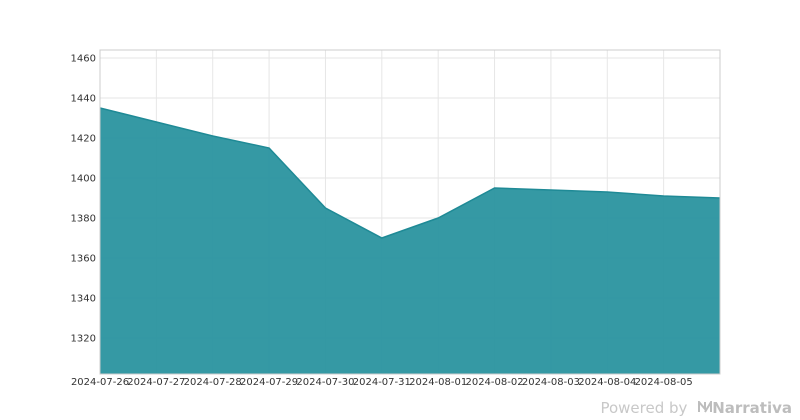  Describe the element at coordinates (83, 339) in the screenshot. I see `y-tick-label: 1320` at that location.